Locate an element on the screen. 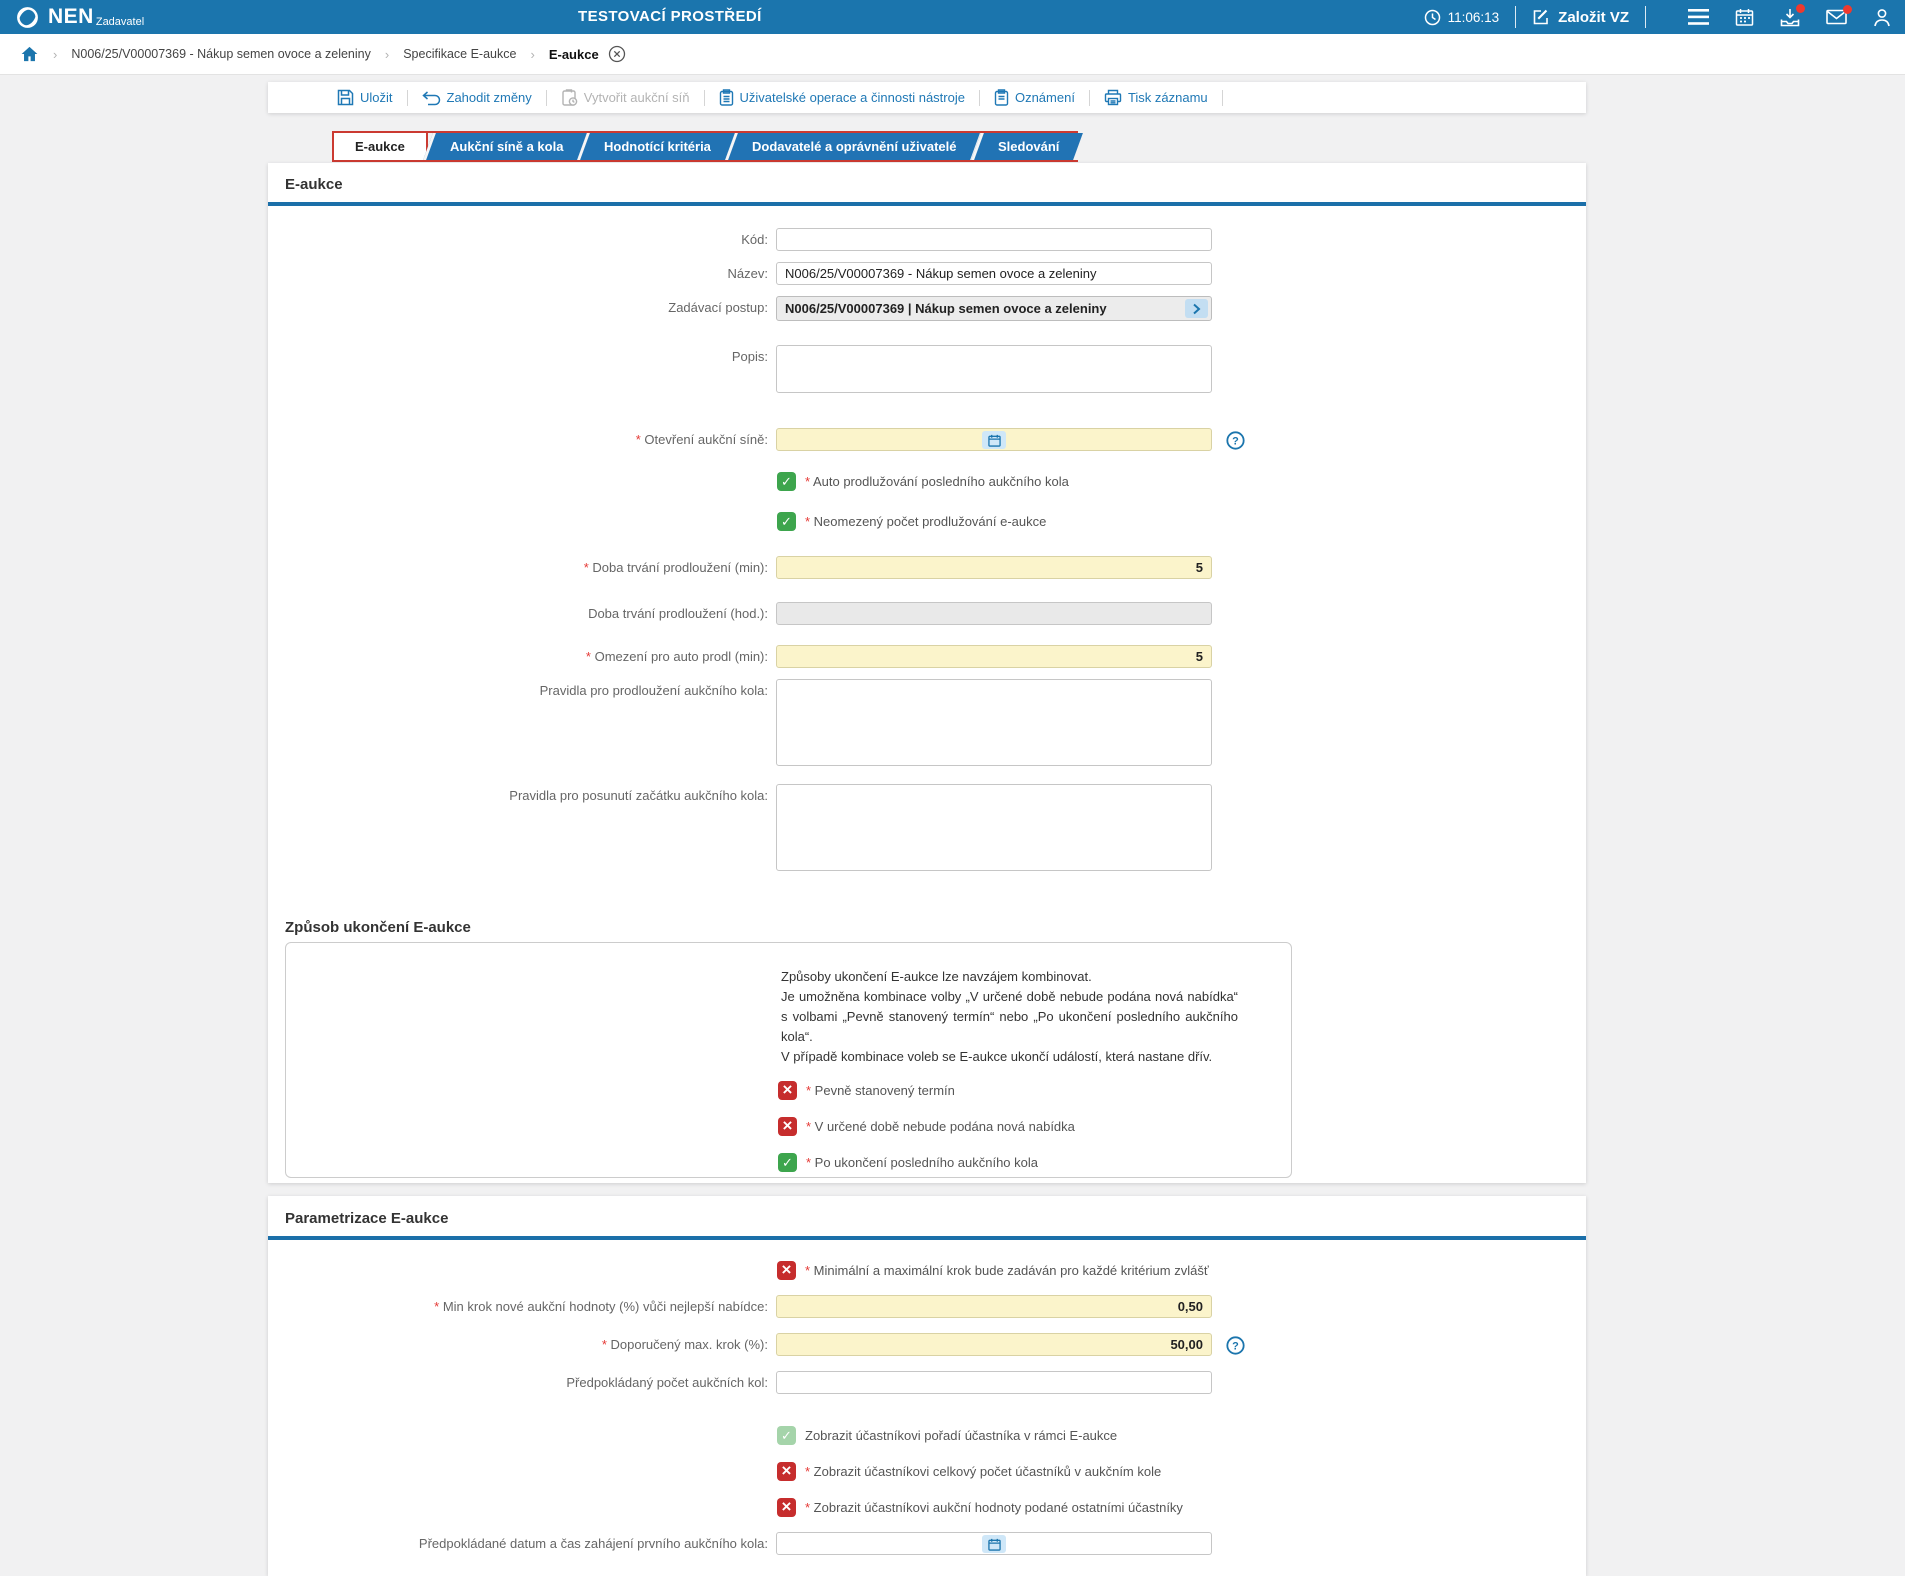 The width and height of the screenshot is (1905, 1576). tab-aukcni-sine-a-kola: Aukční síně a kola is located at coordinates (505, 146).